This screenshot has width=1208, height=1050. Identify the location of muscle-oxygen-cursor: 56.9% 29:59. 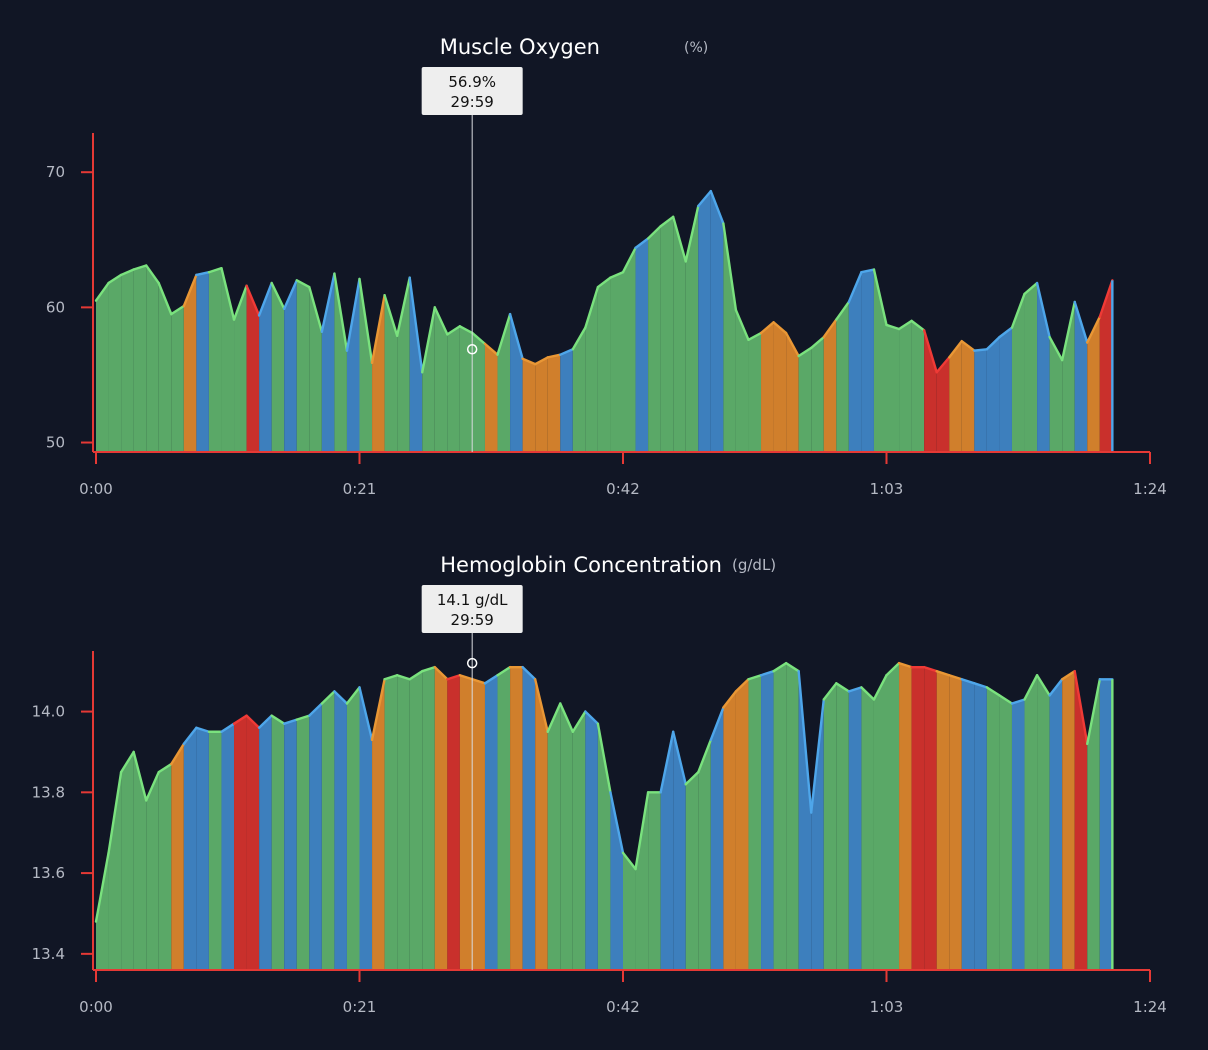
(472, 259).